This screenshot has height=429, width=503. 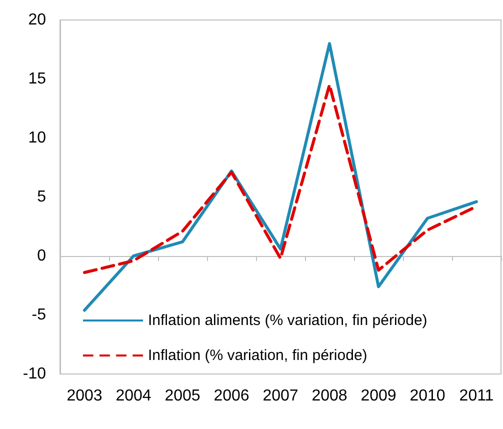 What do you see at coordinates (330, 396) in the screenshot?
I see `x-tick-label: 2008` at bounding box center [330, 396].